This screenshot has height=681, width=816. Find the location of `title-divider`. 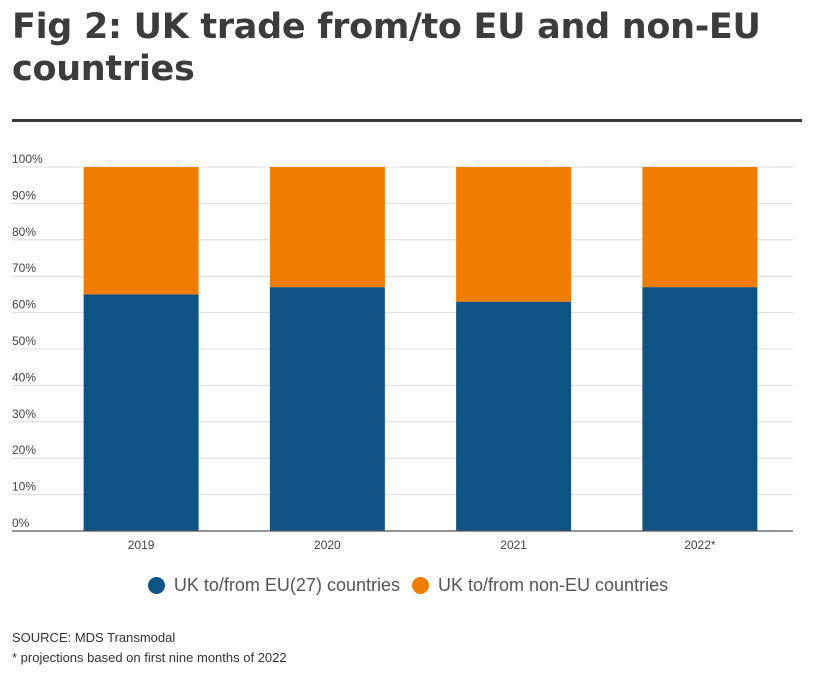

title-divider is located at coordinates (407, 120).